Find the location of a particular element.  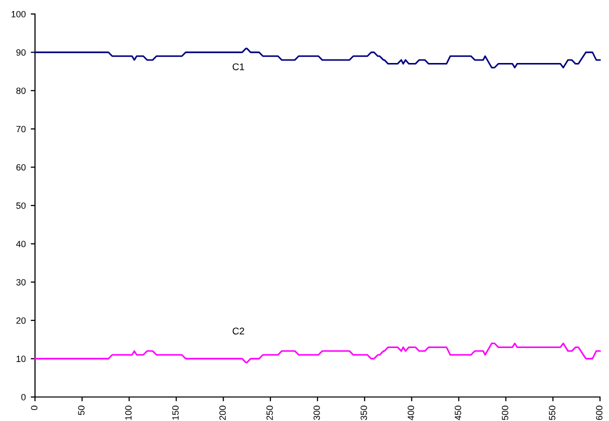

x-tick-label: 100 is located at coordinates (128, 413).